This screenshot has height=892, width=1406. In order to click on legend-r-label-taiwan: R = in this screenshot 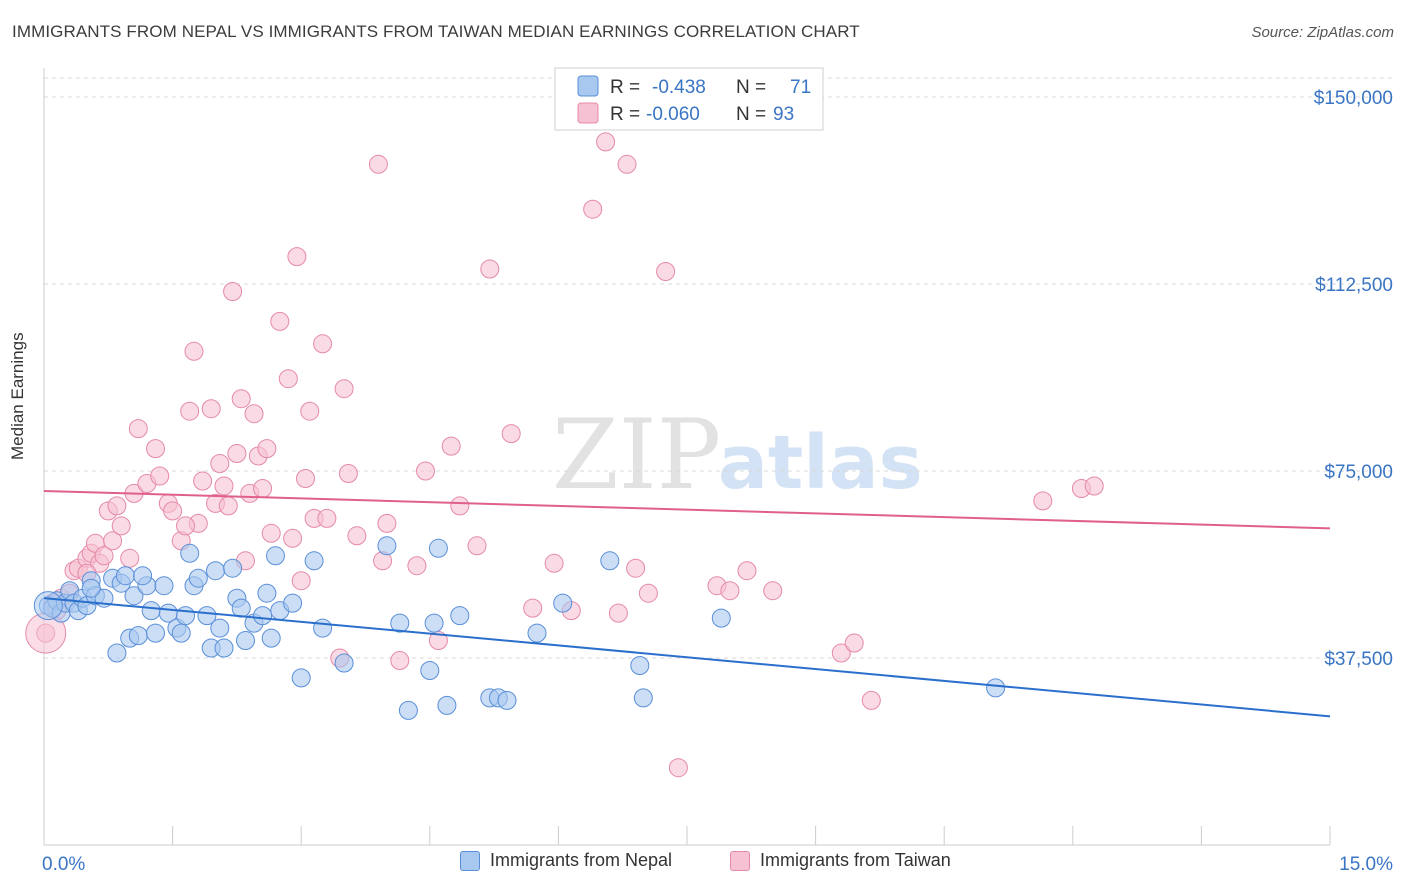, I will do `click(625, 114)`.